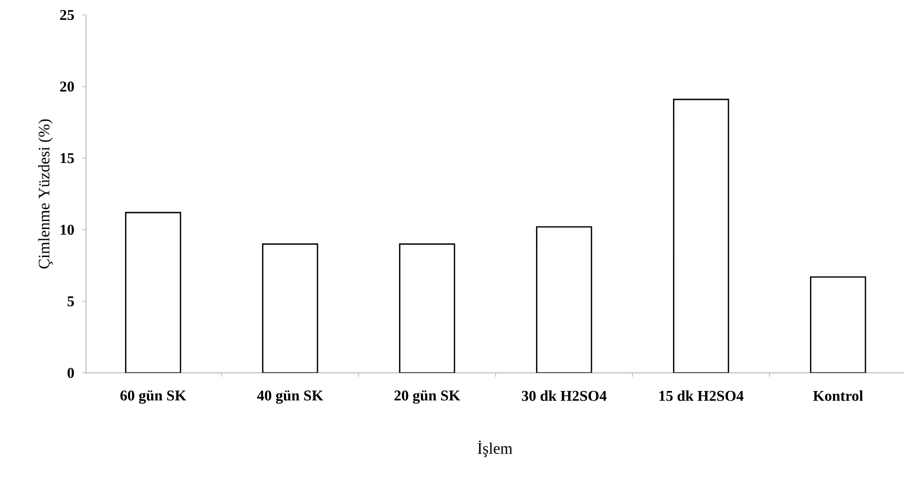  I want to click on y-tick-label: 25, so click(67, 15).